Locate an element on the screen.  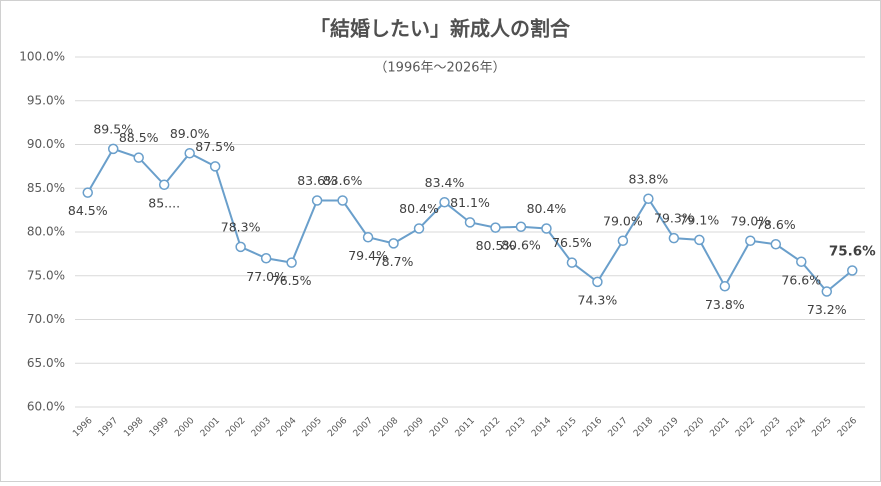
y-tick-label: 95.0% is located at coordinates (46, 100).